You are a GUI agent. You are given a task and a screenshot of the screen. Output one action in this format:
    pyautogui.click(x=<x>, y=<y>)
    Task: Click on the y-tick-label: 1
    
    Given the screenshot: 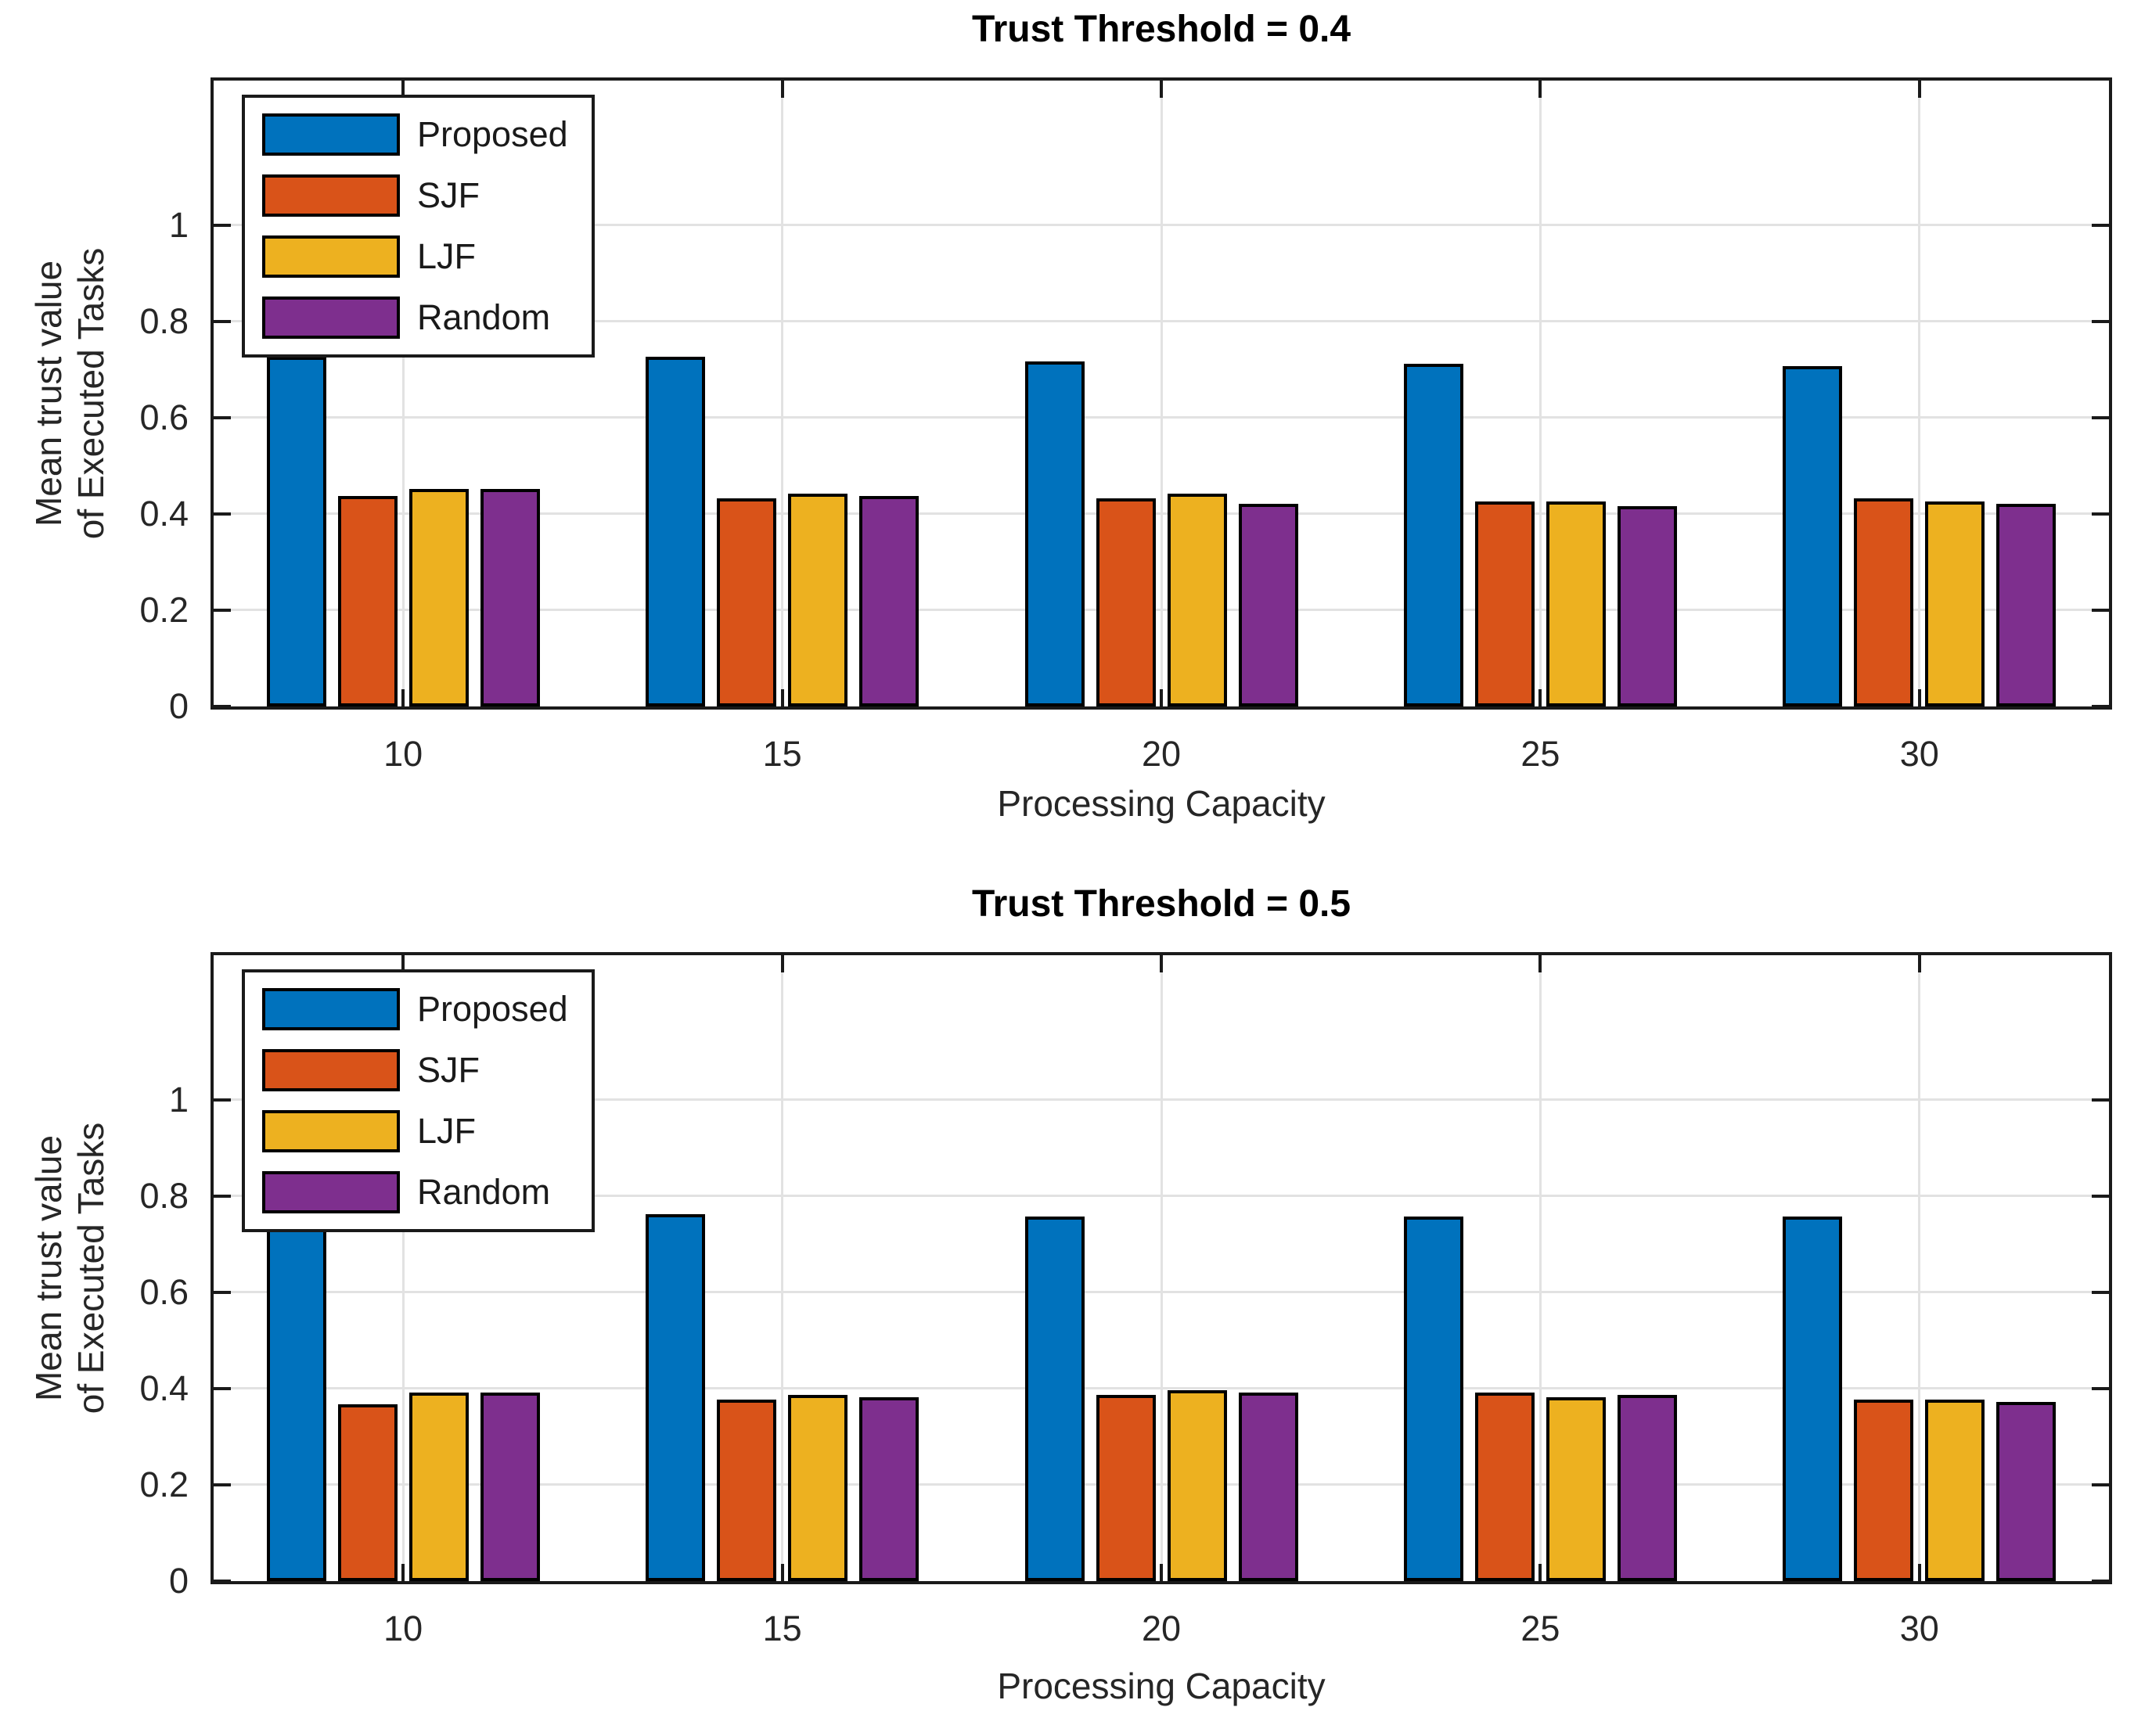 What is the action you would take?
    pyautogui.click(x=178, y=1100)
    